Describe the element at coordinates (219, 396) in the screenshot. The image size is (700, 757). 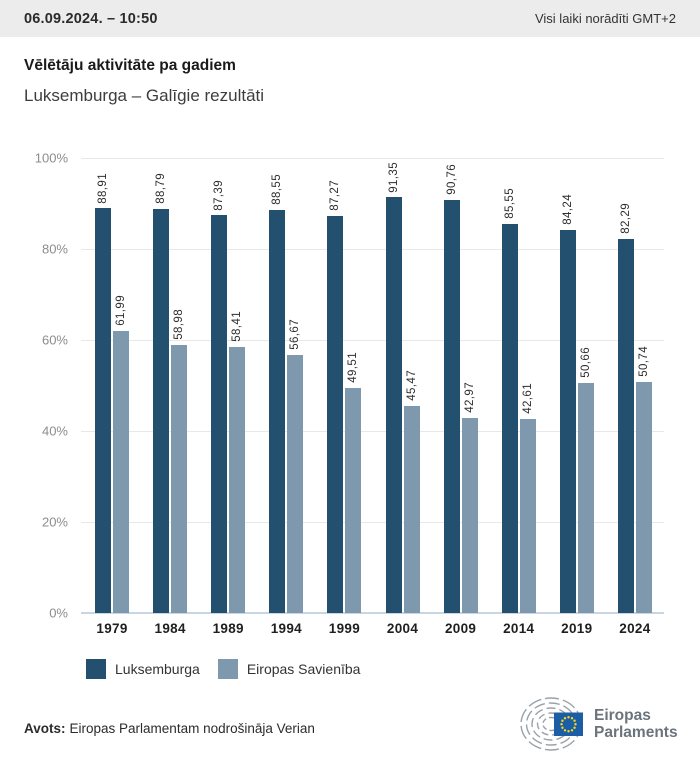
I see `bar-luksemburga-1989: 87,39` at that location.